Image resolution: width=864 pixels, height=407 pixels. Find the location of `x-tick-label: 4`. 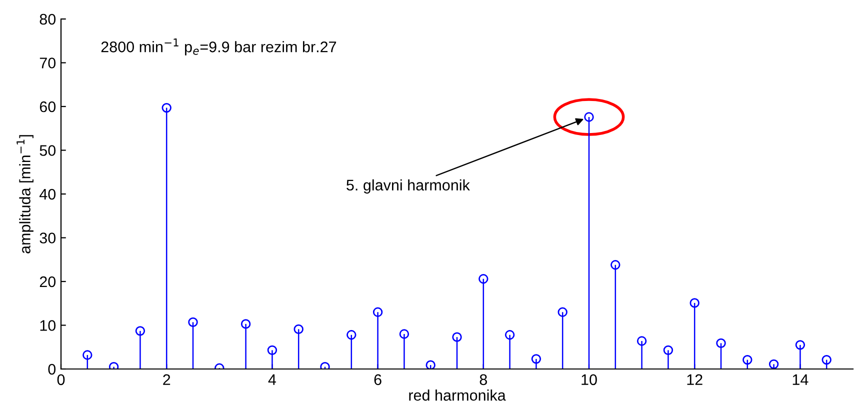

x-tick-label: 4 is located at coordinates (272, 379).